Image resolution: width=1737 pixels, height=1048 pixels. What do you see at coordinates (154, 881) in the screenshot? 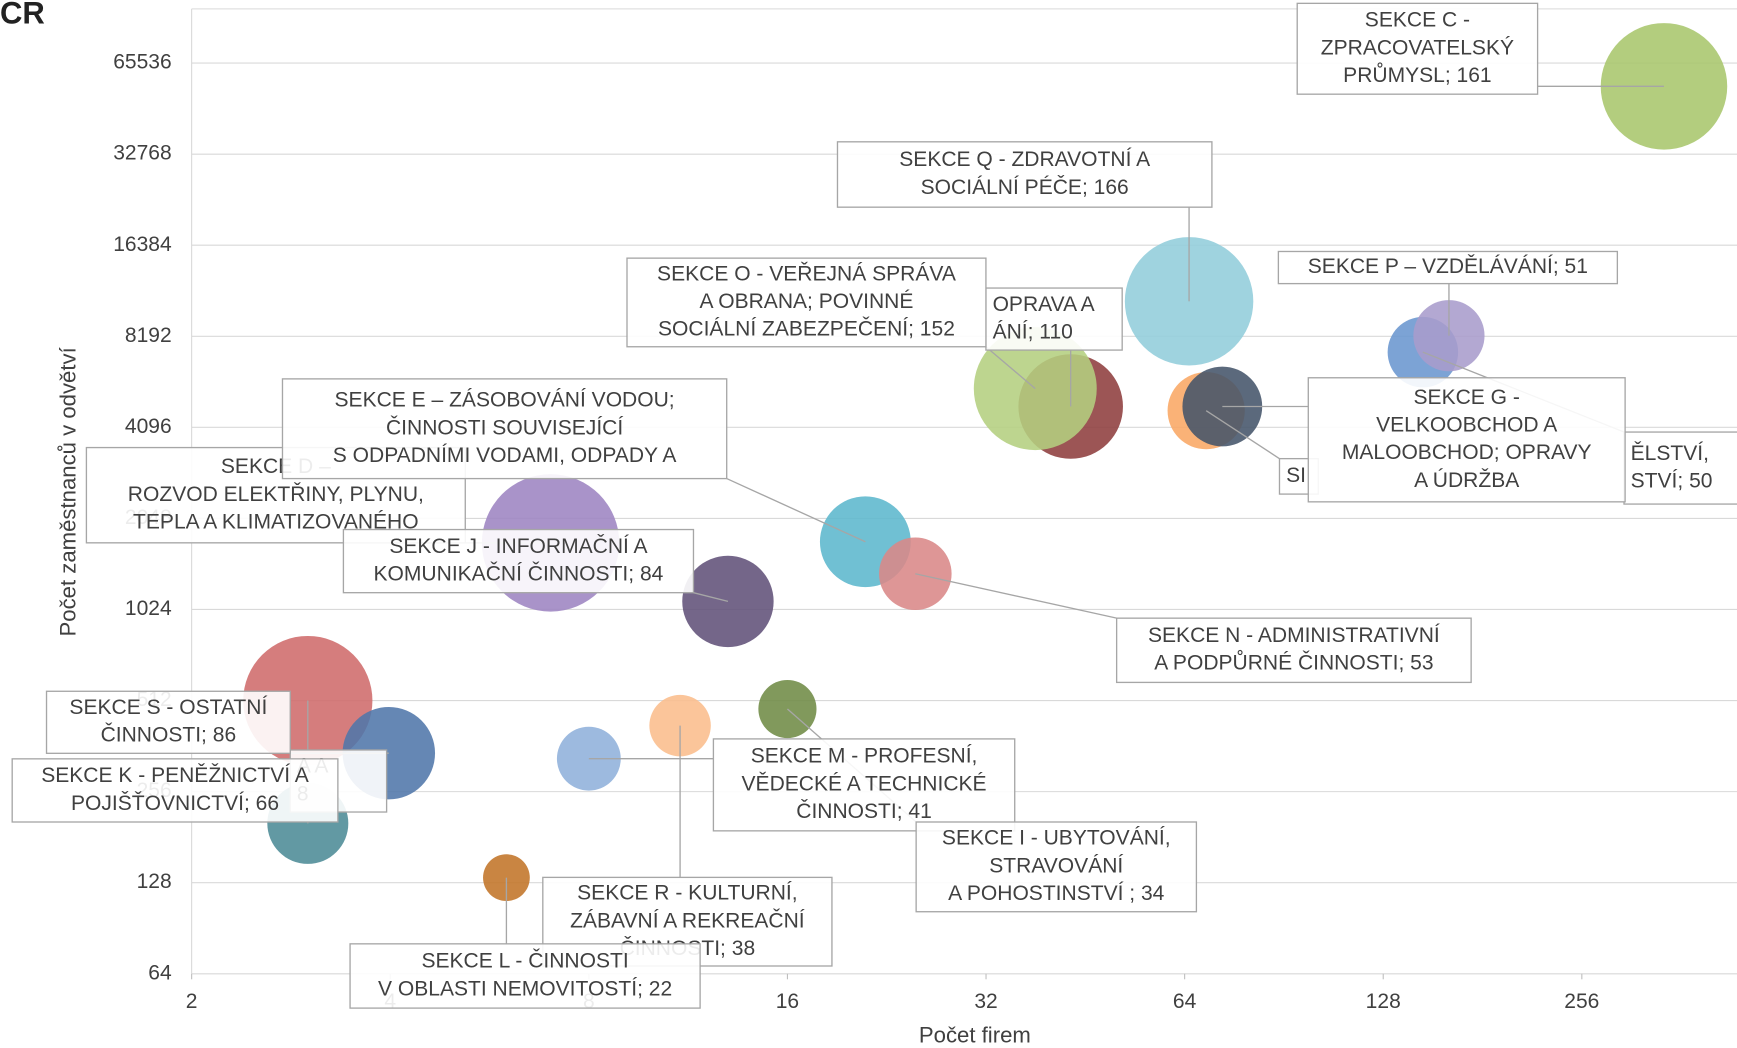
I see `y-tick-label: 128` at bounding box center [154, 881].